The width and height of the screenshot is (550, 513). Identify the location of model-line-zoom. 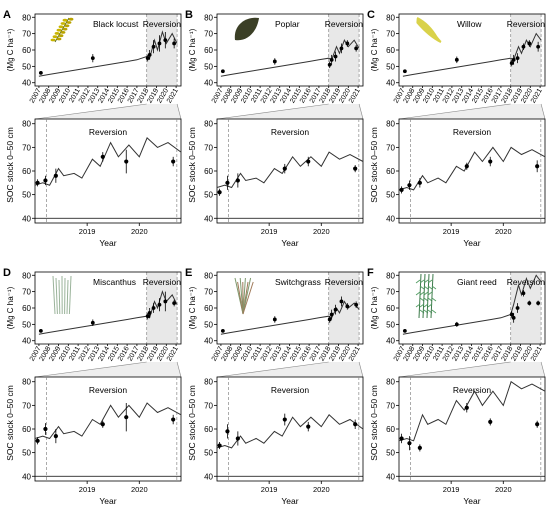
(472, 411).